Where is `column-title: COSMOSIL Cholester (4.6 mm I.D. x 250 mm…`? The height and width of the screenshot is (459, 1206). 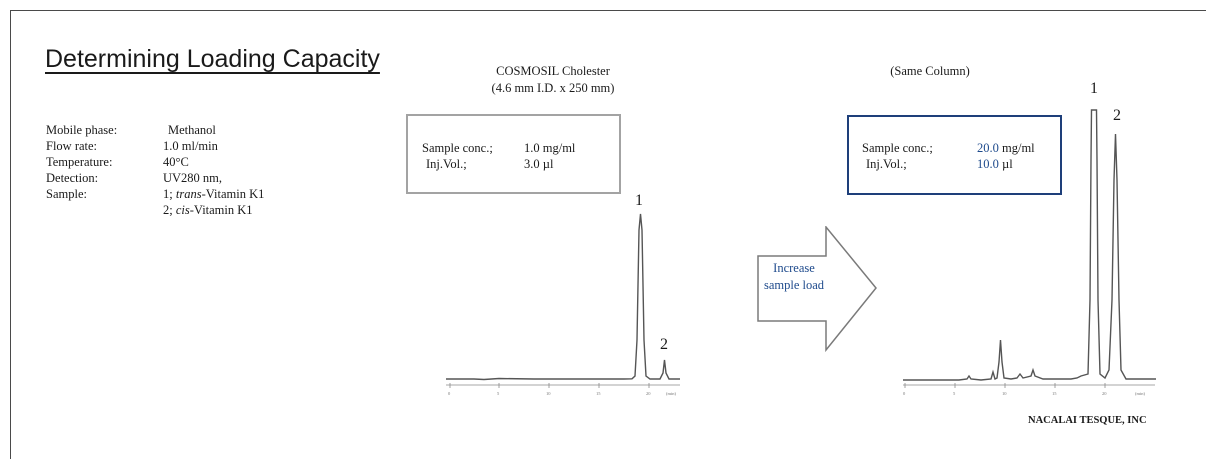
column-title: COSMOSIL Cholester (4.6 mm I.D. x 250 mm… is located at coordinates (553, 80).